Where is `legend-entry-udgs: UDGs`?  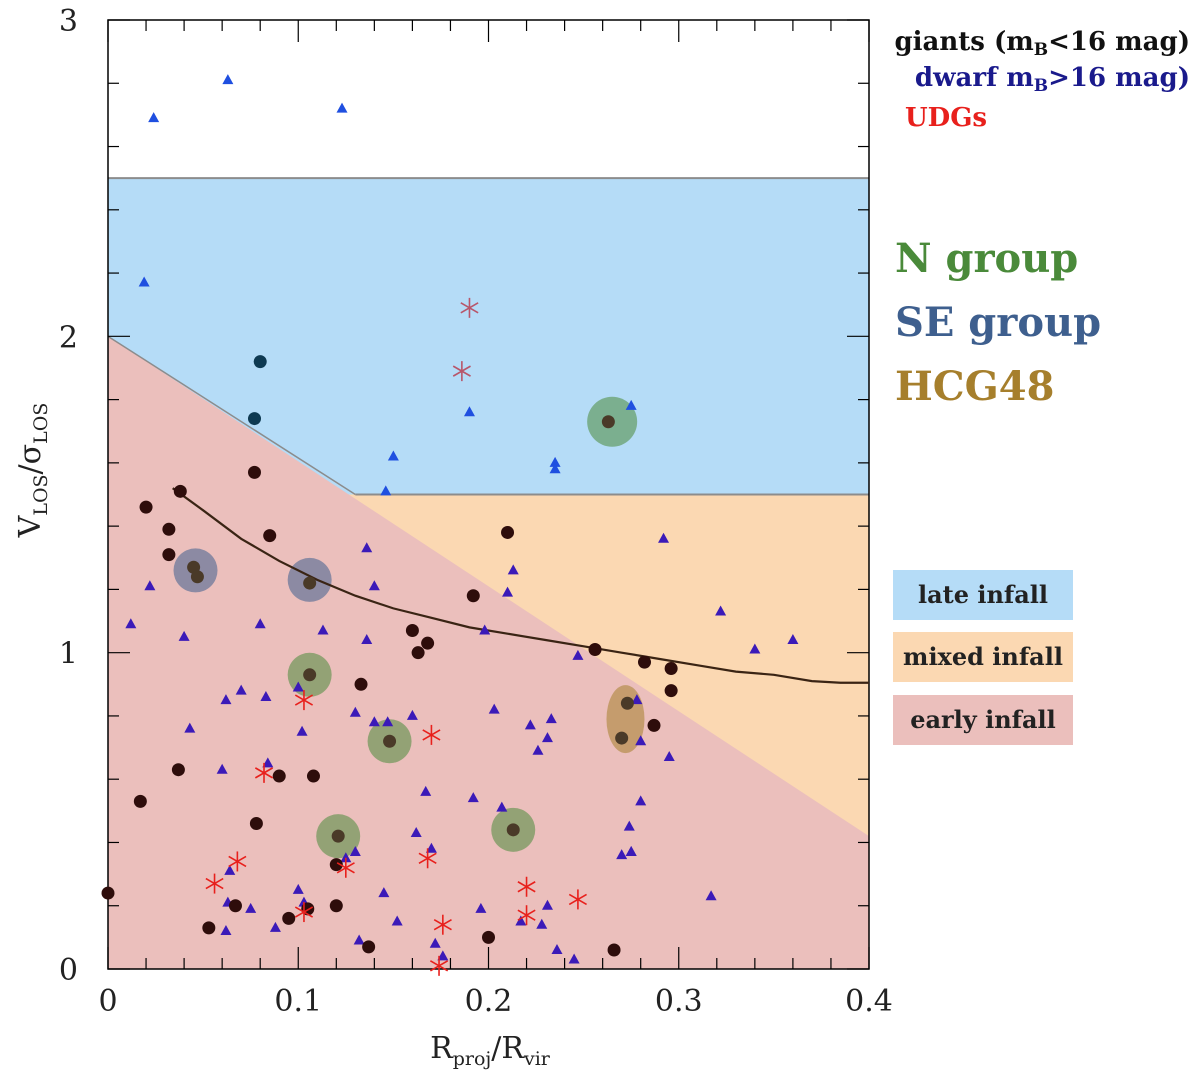 legend-entry-udgs: UDGs is located at coordinates (946, 118).